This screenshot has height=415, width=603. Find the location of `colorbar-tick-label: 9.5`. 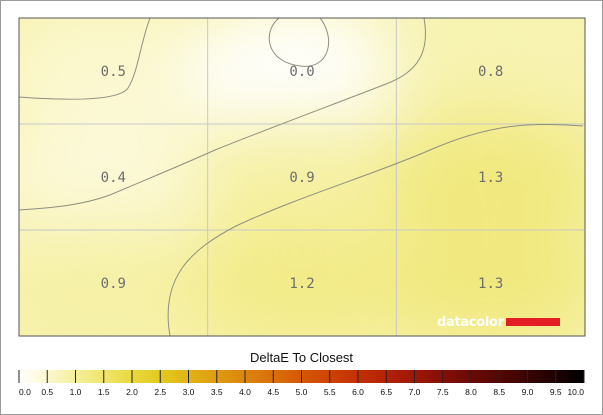

colorbar-tick-label: 9.5 is located at coordinates (556, 392).